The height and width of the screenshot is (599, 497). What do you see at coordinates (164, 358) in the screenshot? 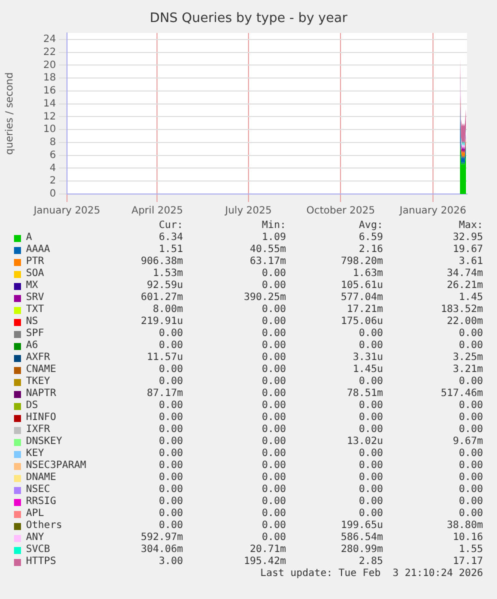
I see `text: 11.57u` at bounding box center [164, 358].